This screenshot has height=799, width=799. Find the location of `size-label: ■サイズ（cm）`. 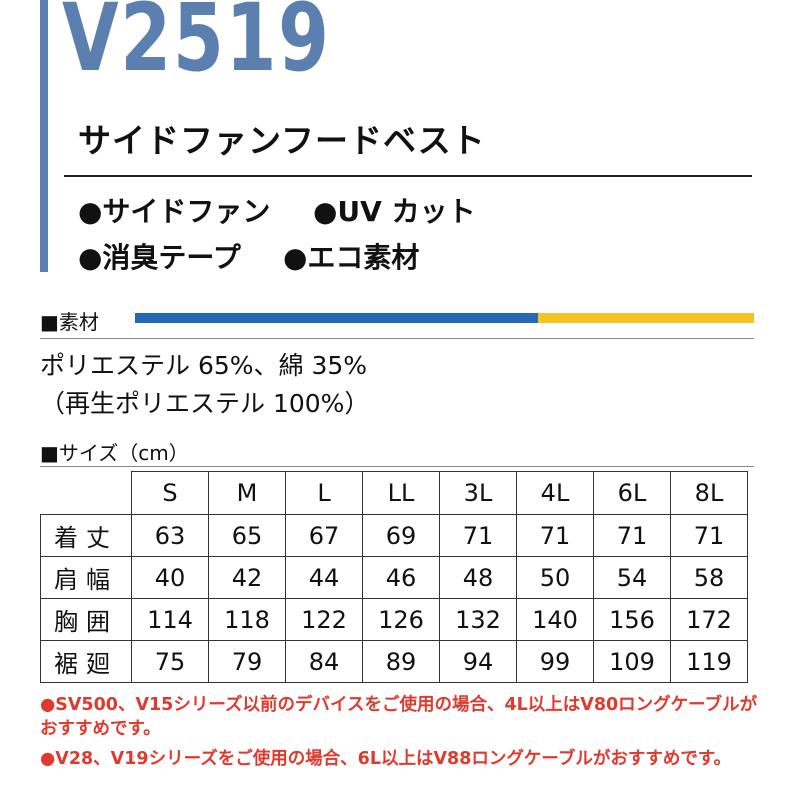

size-label: ■サイズ（cm） is located at coordinates (114, 453).